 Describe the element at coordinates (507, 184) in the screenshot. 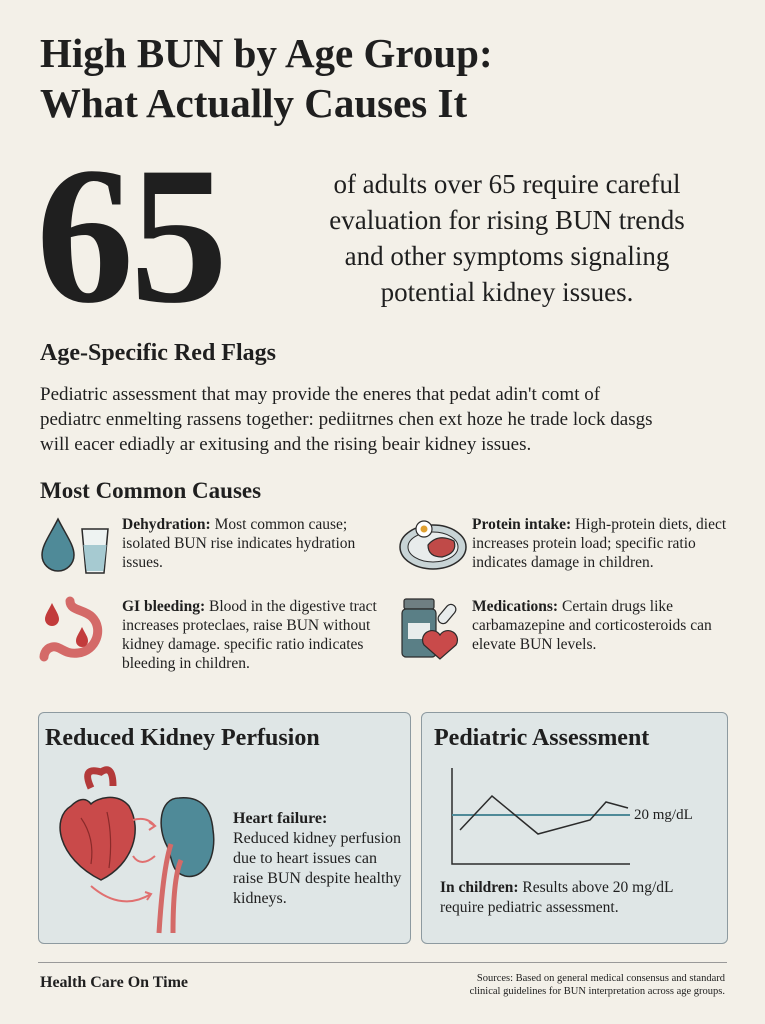

I see `stat-line: of adults over 65 require careful` at that location.